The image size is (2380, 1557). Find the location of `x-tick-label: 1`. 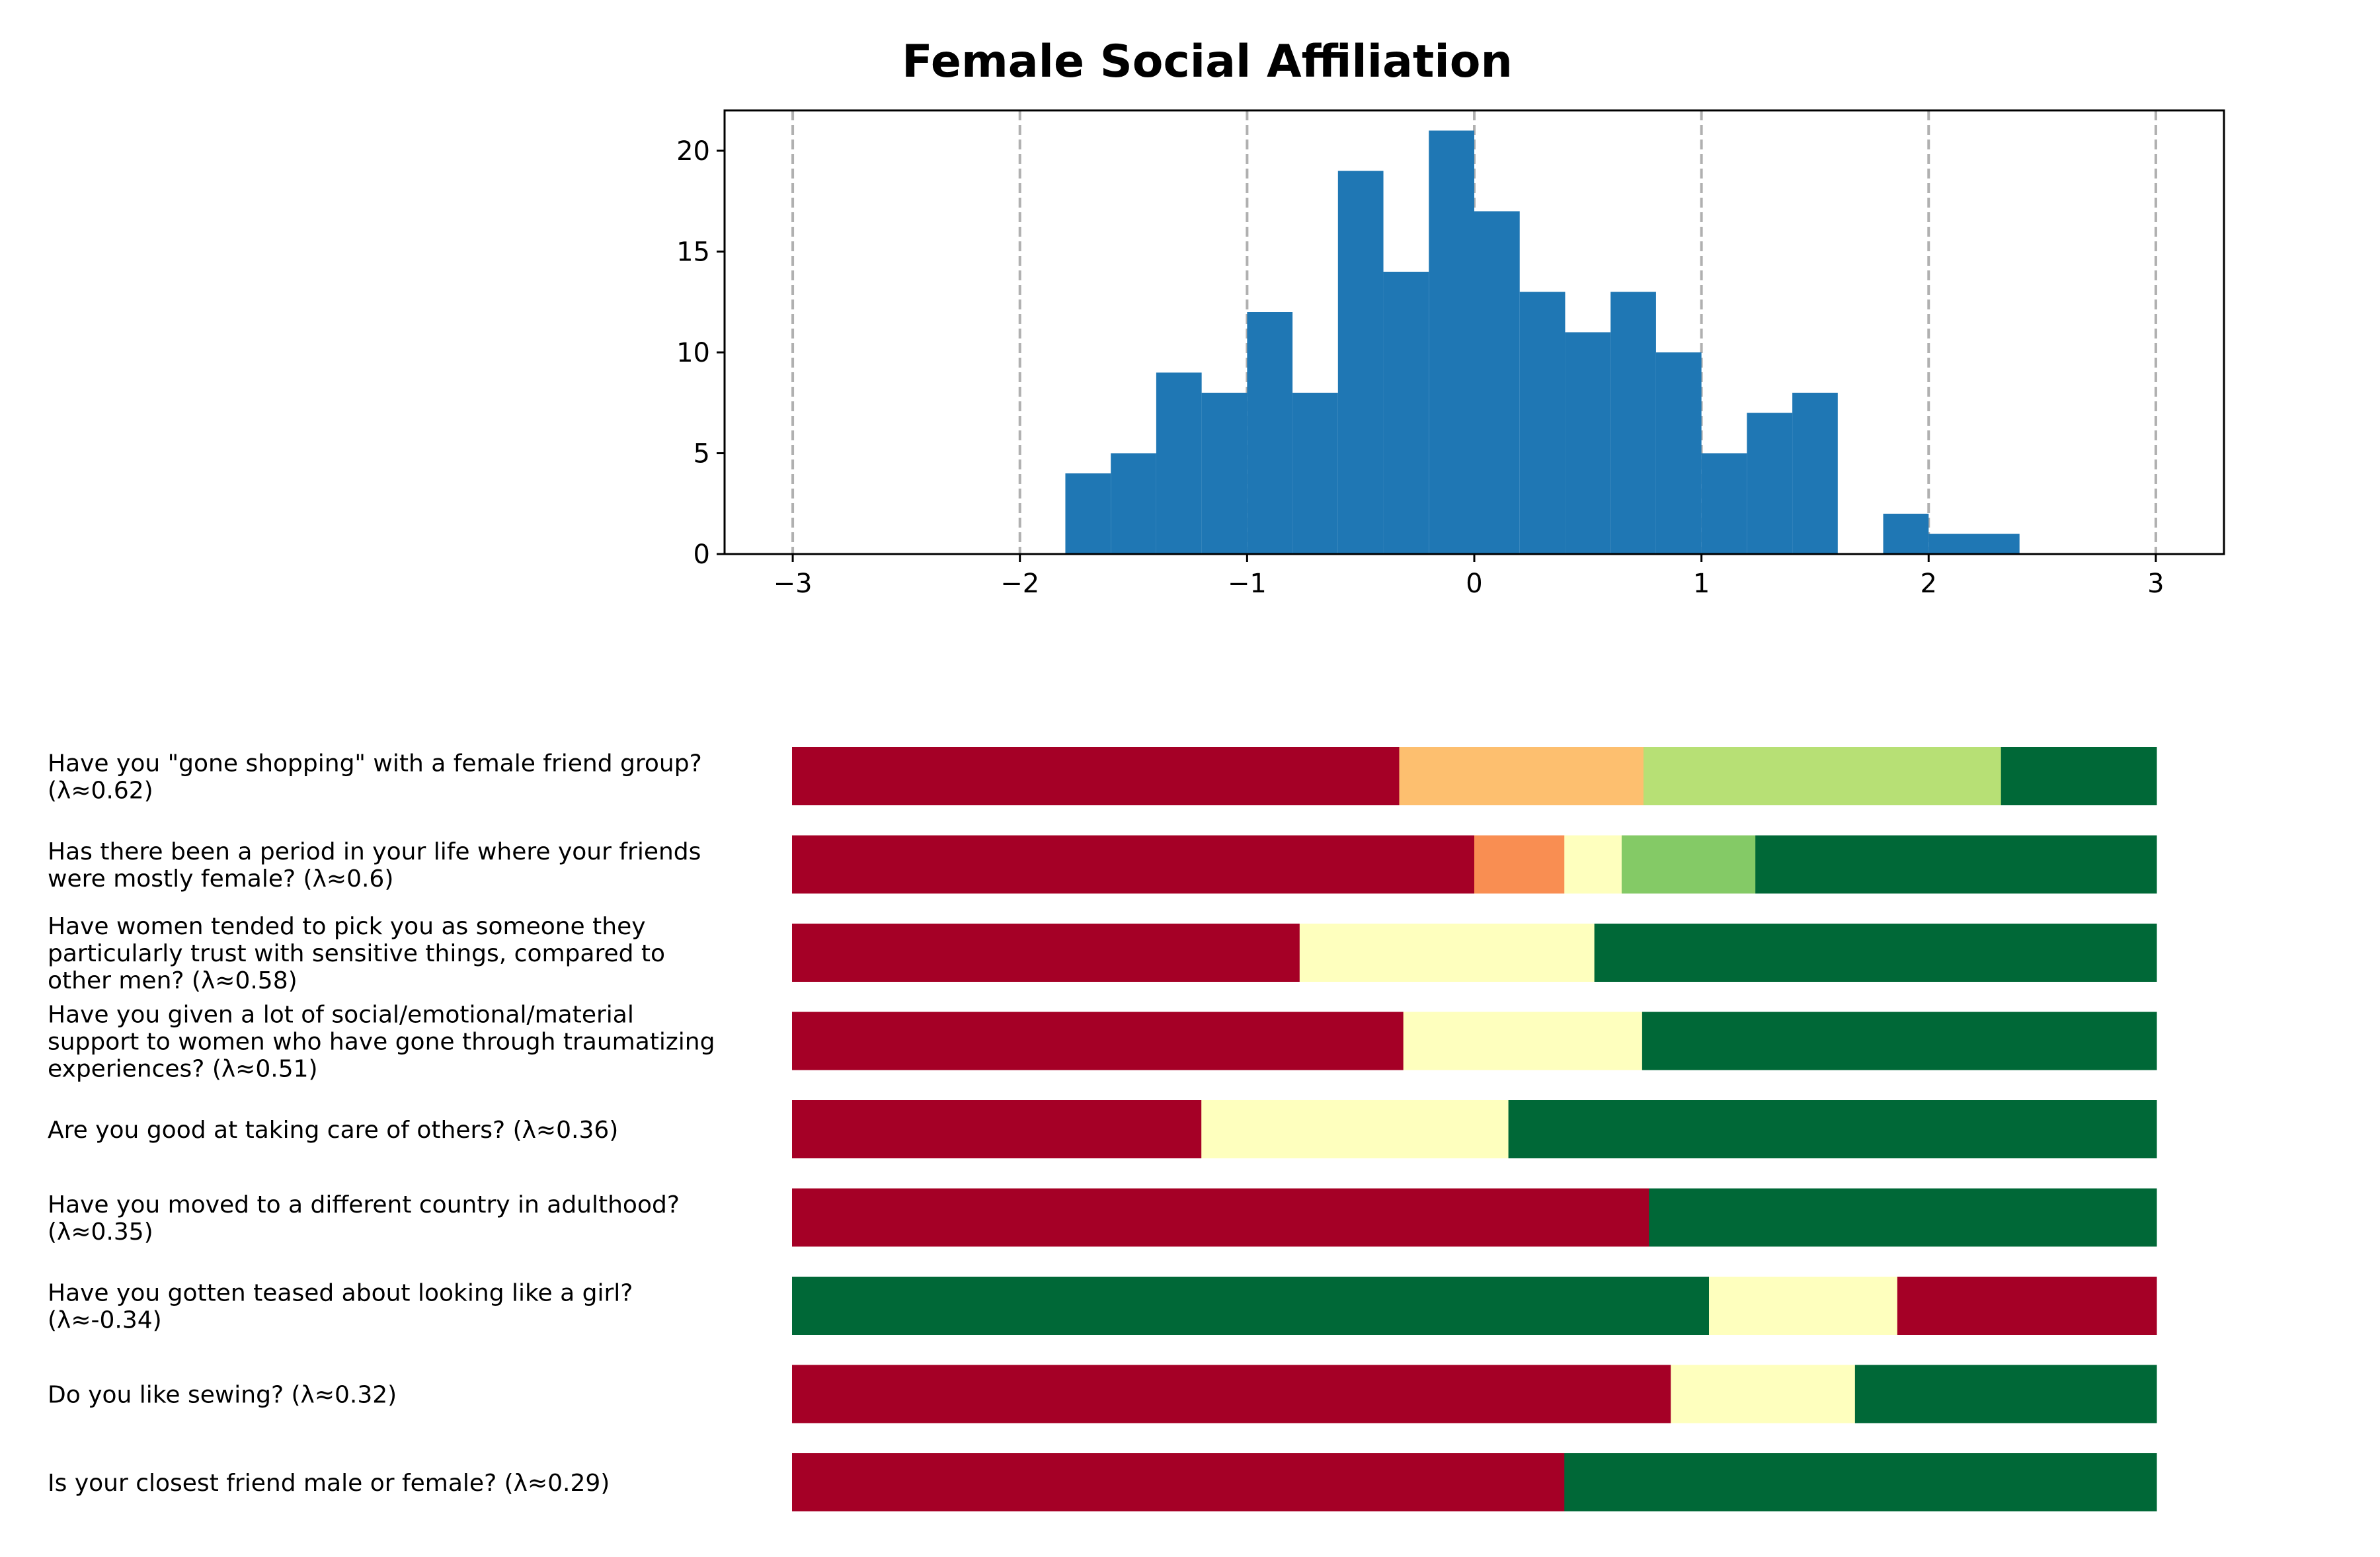

x-tick-label: 1 is located at coordinates (1701, 584).